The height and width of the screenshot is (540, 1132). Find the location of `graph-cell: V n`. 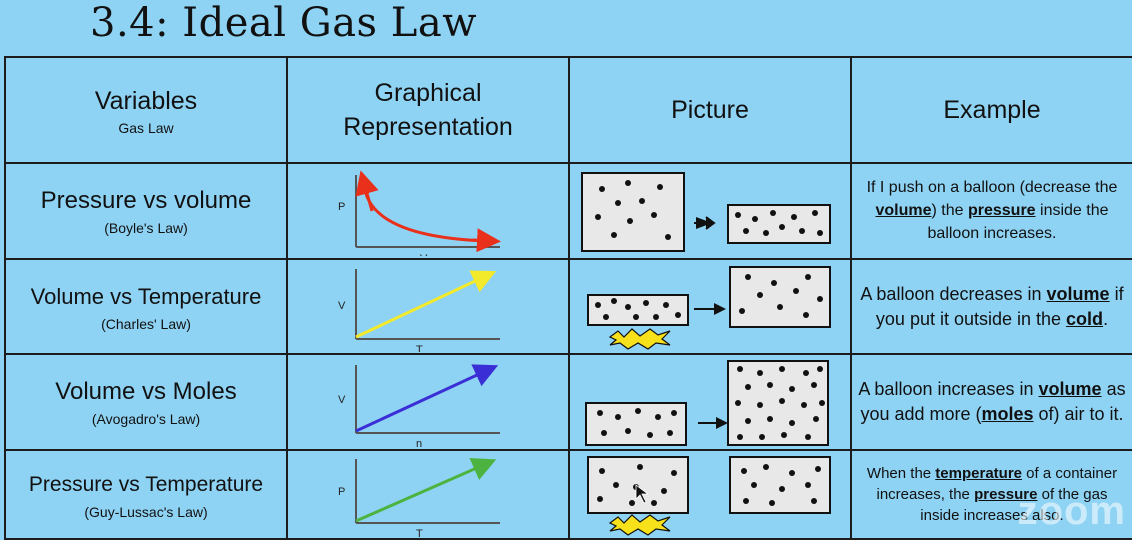

graph-cell: V n is located at coordinates (428, 402).